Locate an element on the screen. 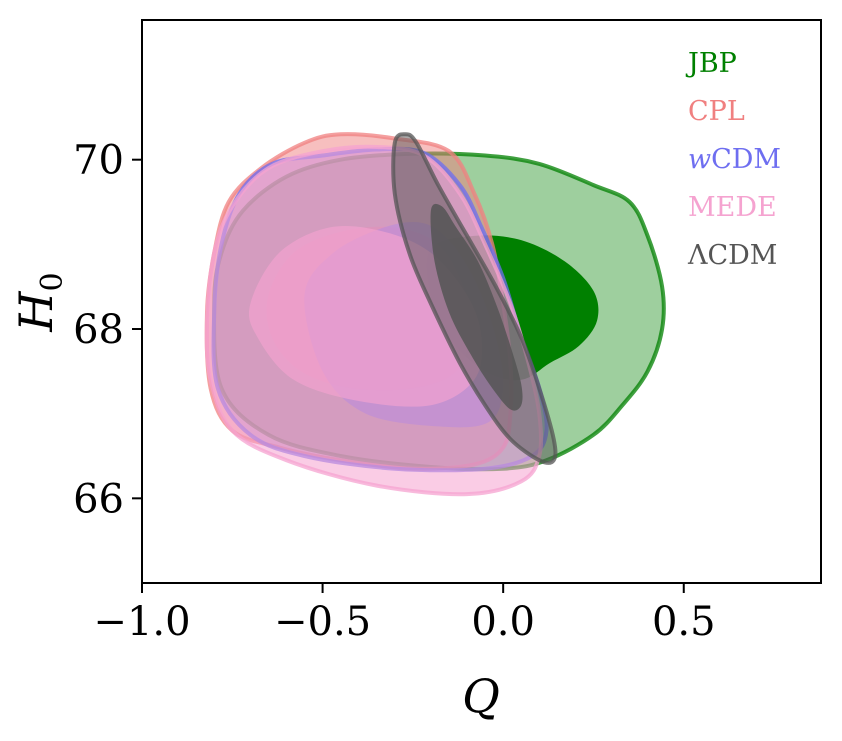 Image resolution: width=842 pixels, height=741 pixels. x-tick-label: −0.5 is located at coordinates (322, 622).